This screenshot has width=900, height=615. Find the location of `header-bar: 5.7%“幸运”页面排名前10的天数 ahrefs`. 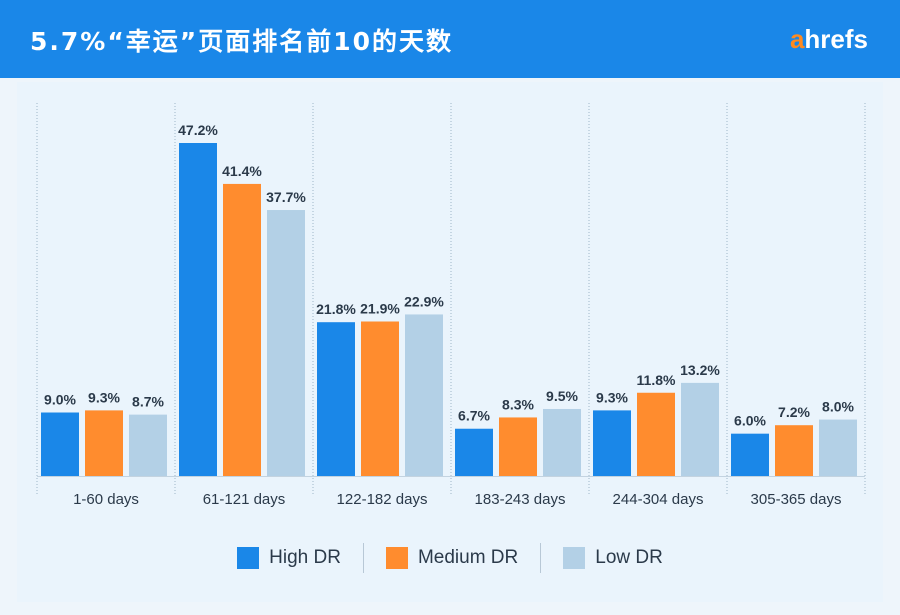

header-bar: 5.7%“幸运”页面排名前10的天数 ahrefs is located at coordinates (450, 39).